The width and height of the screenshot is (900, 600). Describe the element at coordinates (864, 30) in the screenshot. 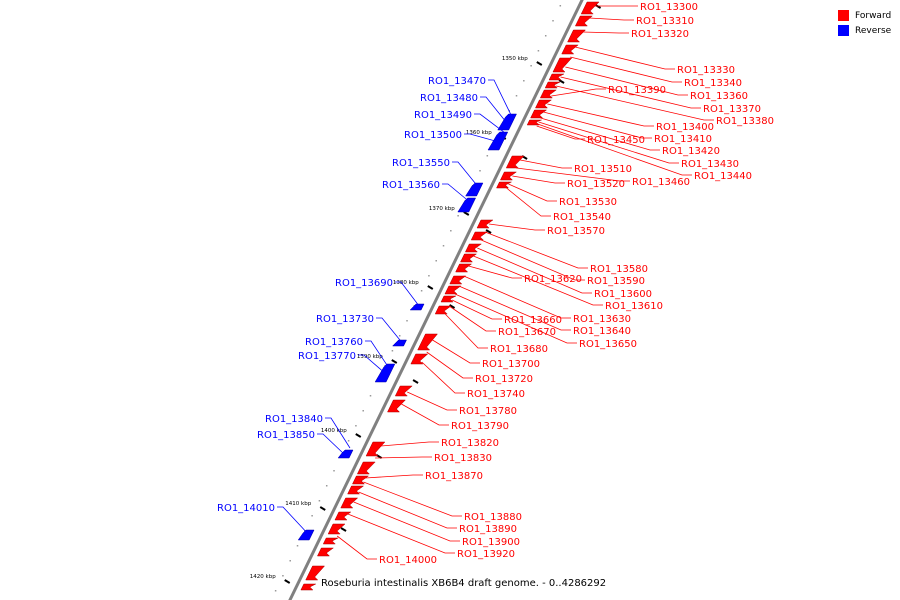

I see `legend-item-reverse: Reverse` at that location.